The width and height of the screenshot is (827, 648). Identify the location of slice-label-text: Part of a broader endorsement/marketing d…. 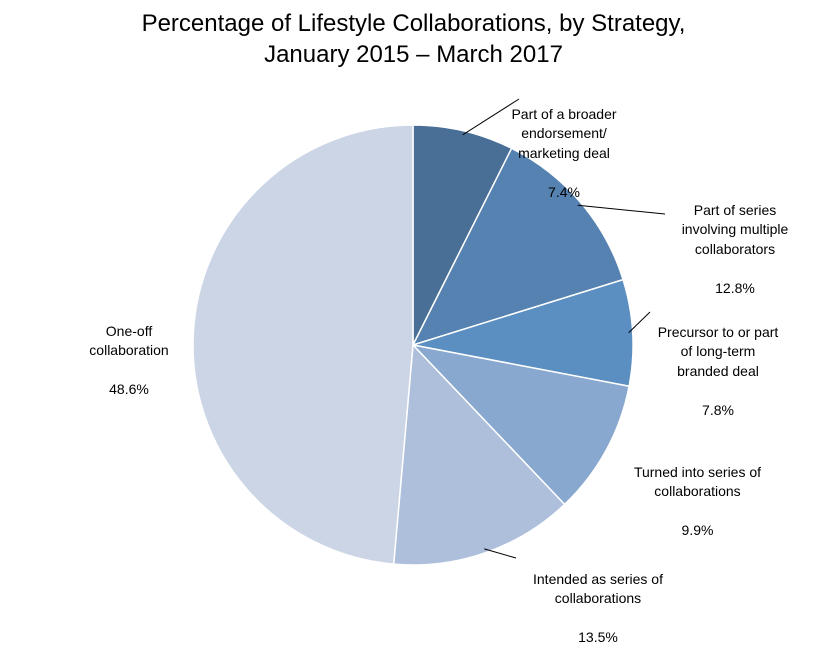
(564, 133).